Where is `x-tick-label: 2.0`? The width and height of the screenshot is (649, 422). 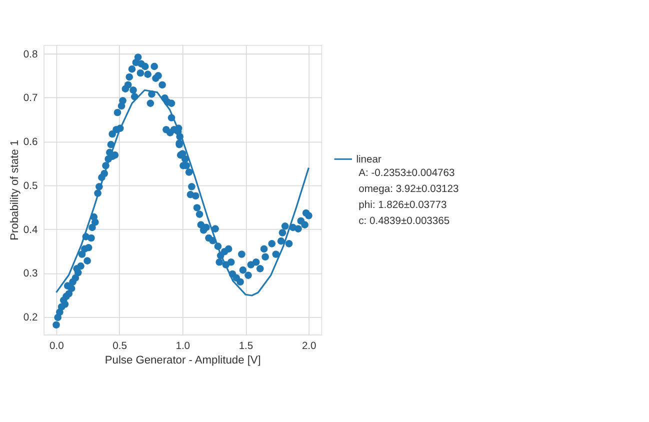
x-tick-label: 2.0 is located at coordinates (309, 346).